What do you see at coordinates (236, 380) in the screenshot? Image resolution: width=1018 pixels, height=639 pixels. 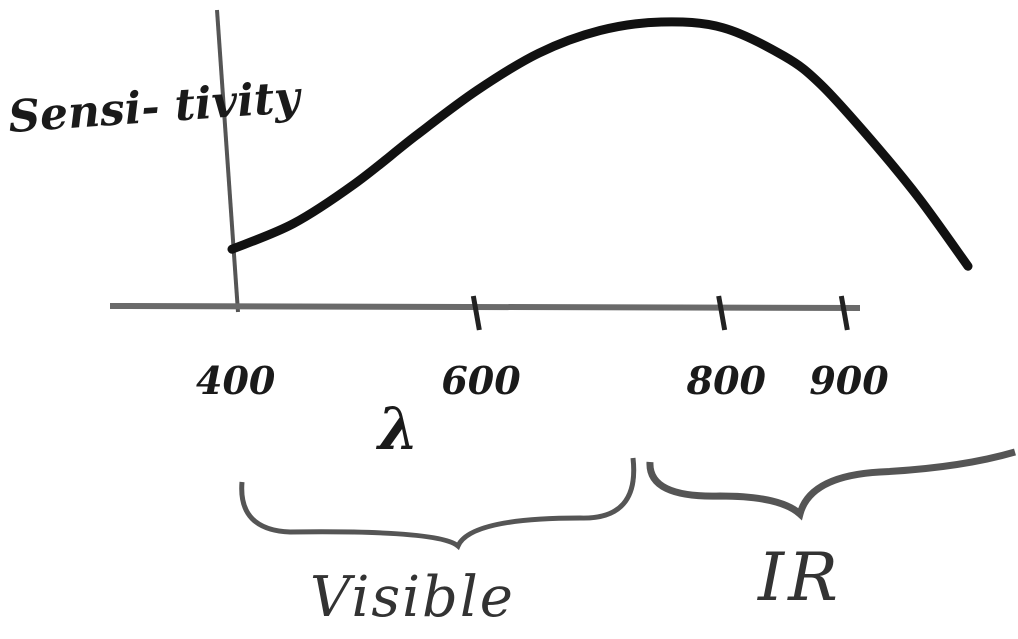 I see `x-tick-label-400: 400` at bounding box center [236, 380].